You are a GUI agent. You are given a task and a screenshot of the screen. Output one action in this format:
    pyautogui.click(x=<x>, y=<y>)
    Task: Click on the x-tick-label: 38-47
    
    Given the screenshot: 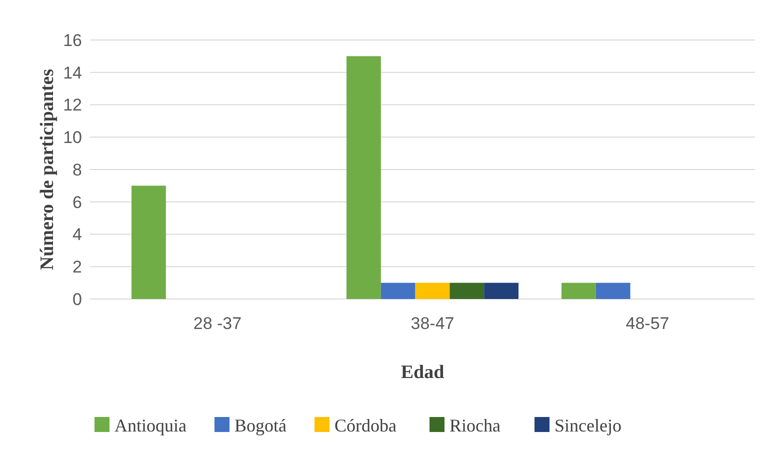 What is the action you would take?
    pyautogui.click(x=432, y=323)
    